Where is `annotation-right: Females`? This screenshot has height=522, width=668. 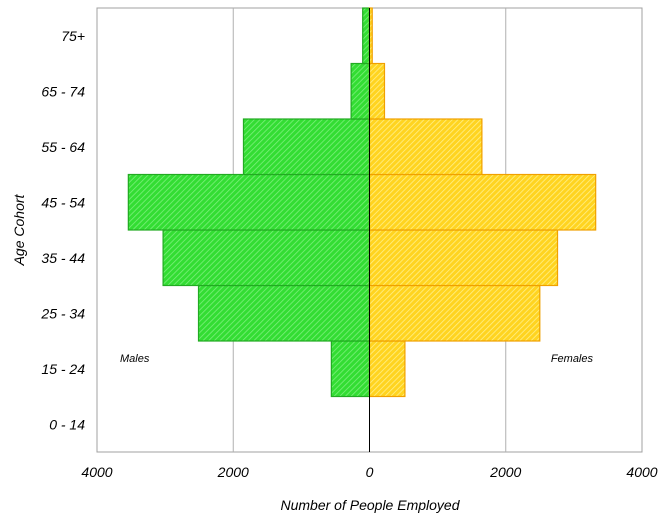
annotation-right: Females is located at coordinates (572, 359).